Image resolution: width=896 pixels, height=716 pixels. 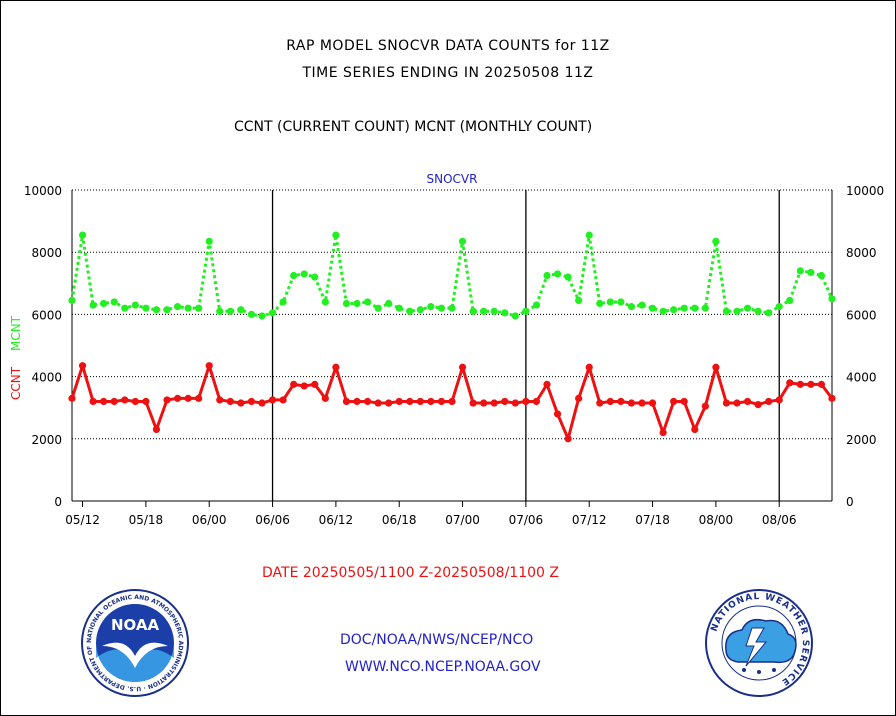 I want to click on x-tick-label-5: 06/18, so click(x=399, y=520).